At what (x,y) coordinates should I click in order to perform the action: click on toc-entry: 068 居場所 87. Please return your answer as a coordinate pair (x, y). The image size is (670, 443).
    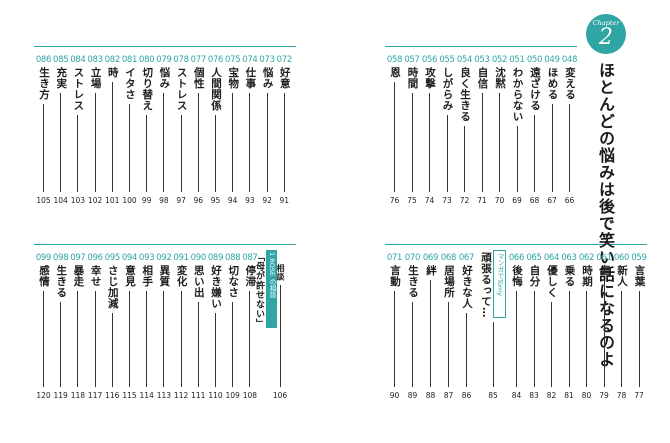
    Looking at the image, I should click on (448, 326).